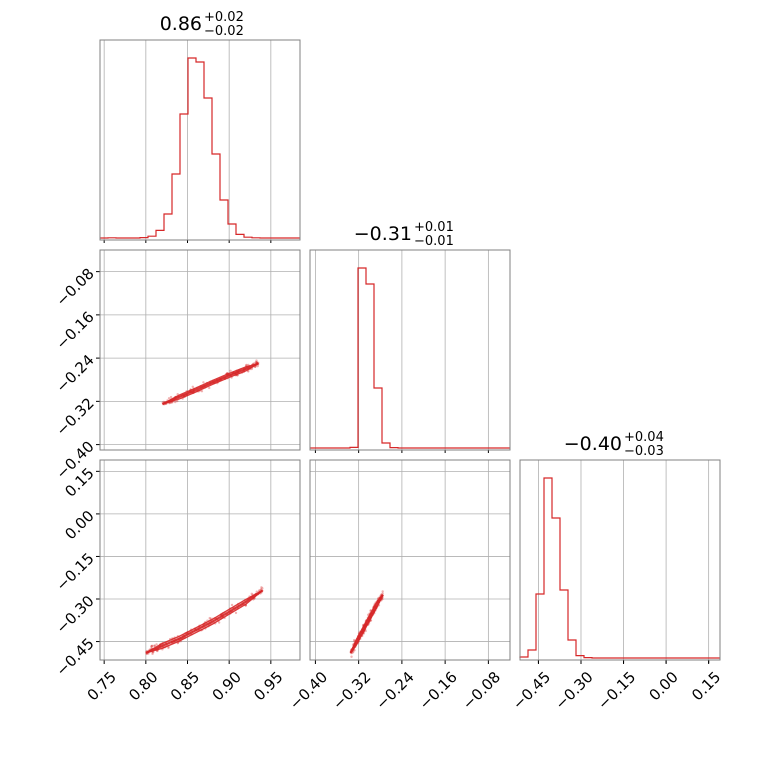  What do you see at coordinates (706, 686) in the screenshot?
I see `x-tick-label: 0.15` at bounding box center [706, 686].